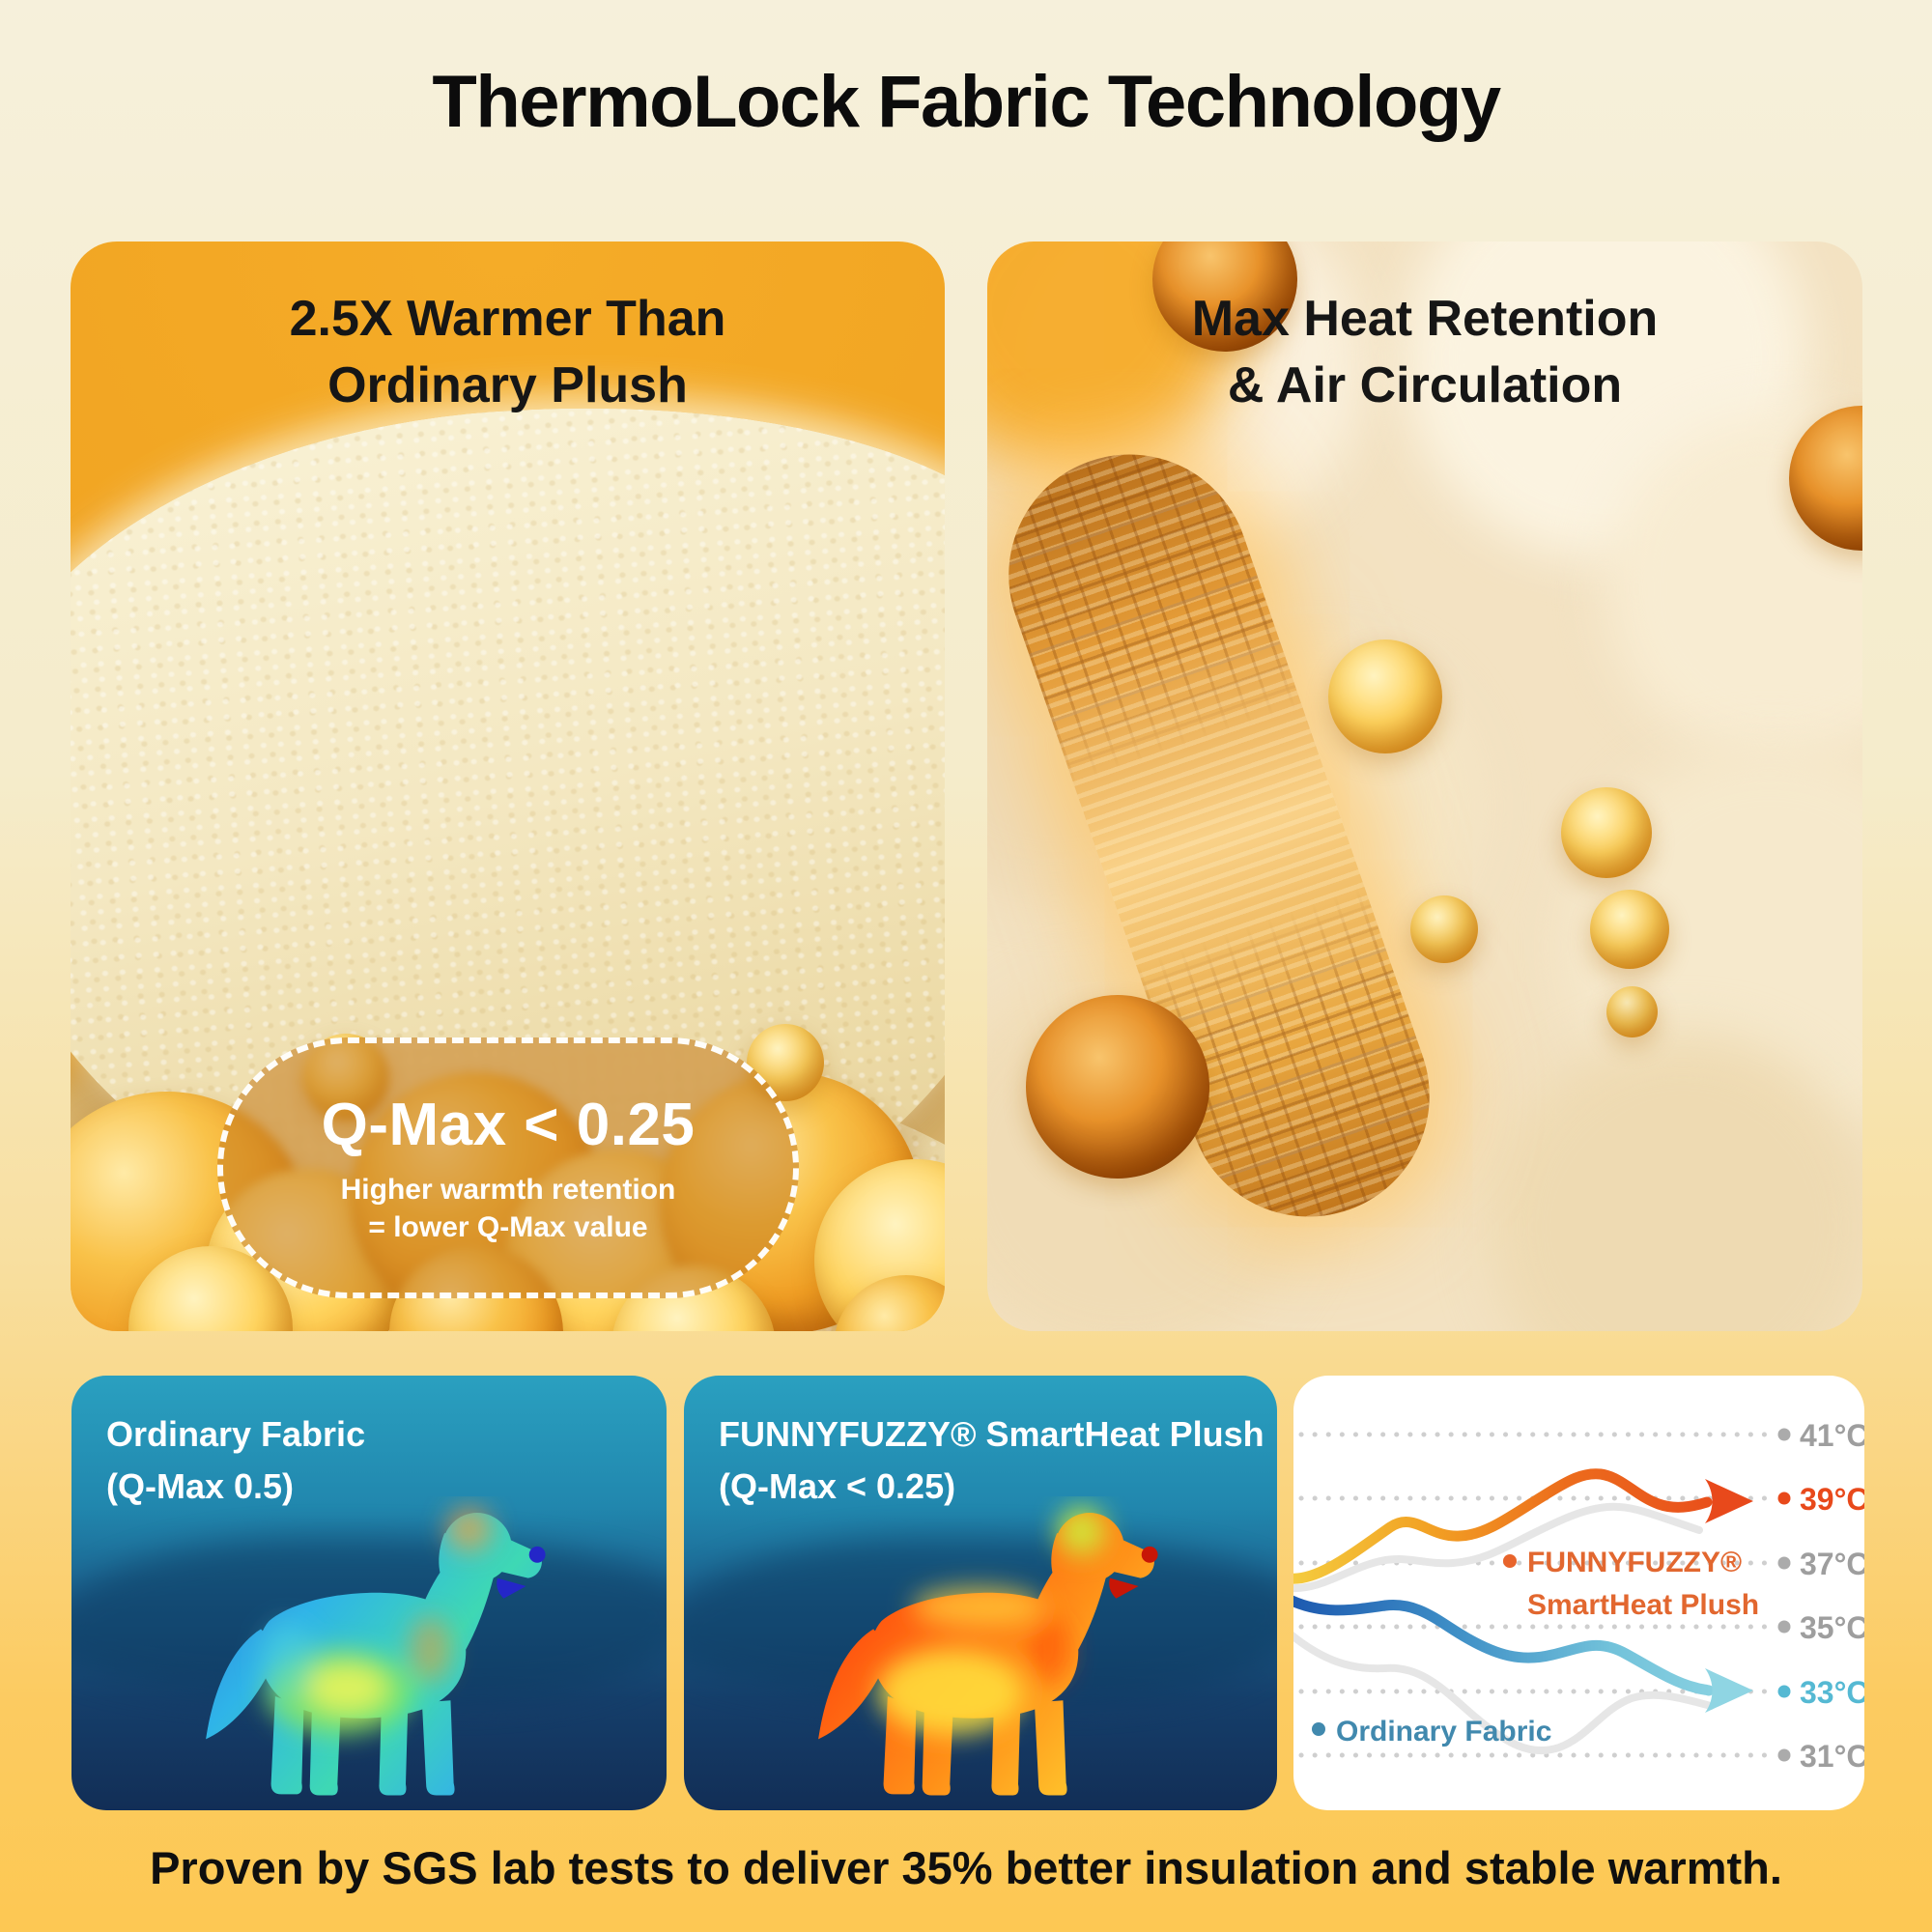 Image resolution: width=1932 pixels, height=1932 pixels. Describe the element at coordinates (1443, 1731) in the screenshot. I see `ordinary-legend-label: Ordinary Fabric` at that location.